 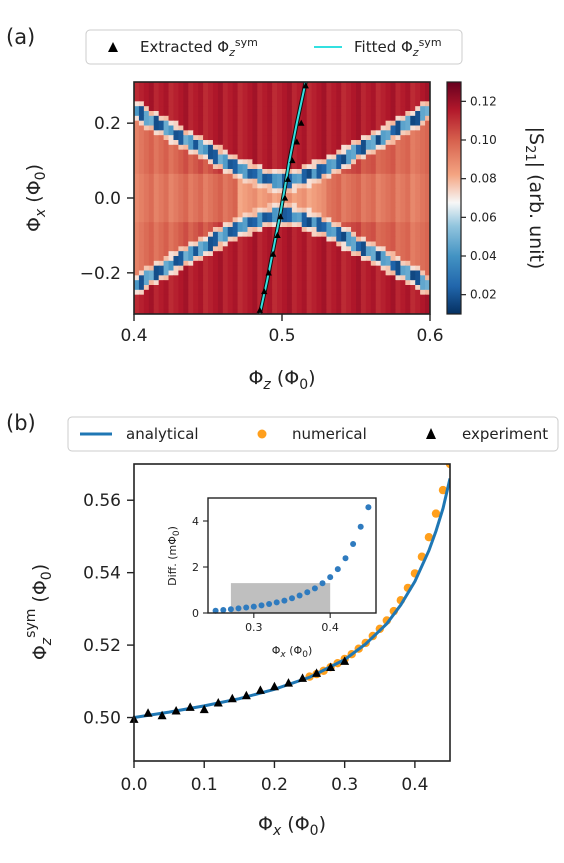 I want to click on y-tick-label-a: −0.2, so click(x=100, y=274).